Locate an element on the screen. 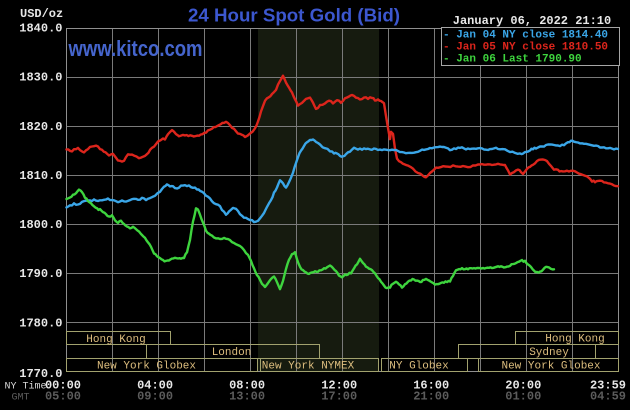  svg-text: 01:00 is located at coordinates (523, 397).